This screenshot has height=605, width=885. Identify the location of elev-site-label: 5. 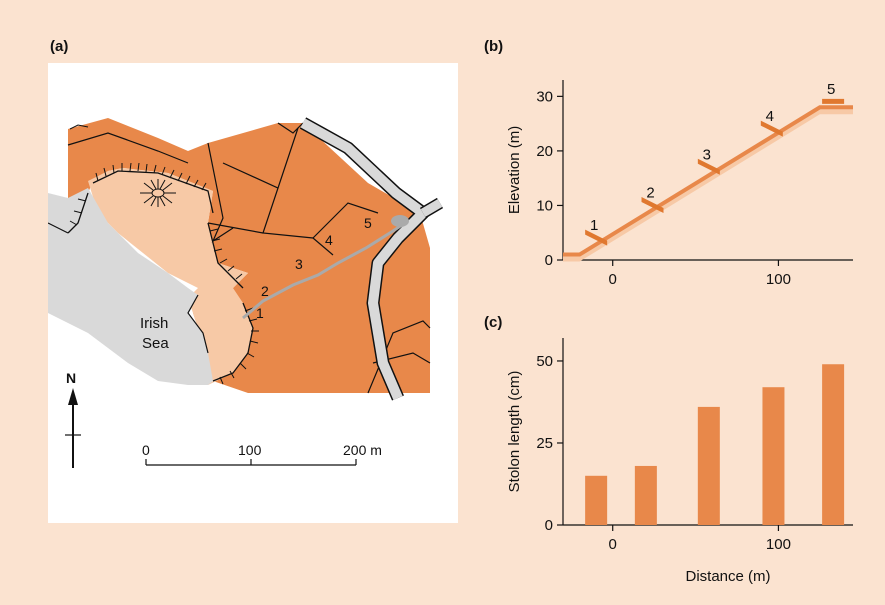
(831, 89).